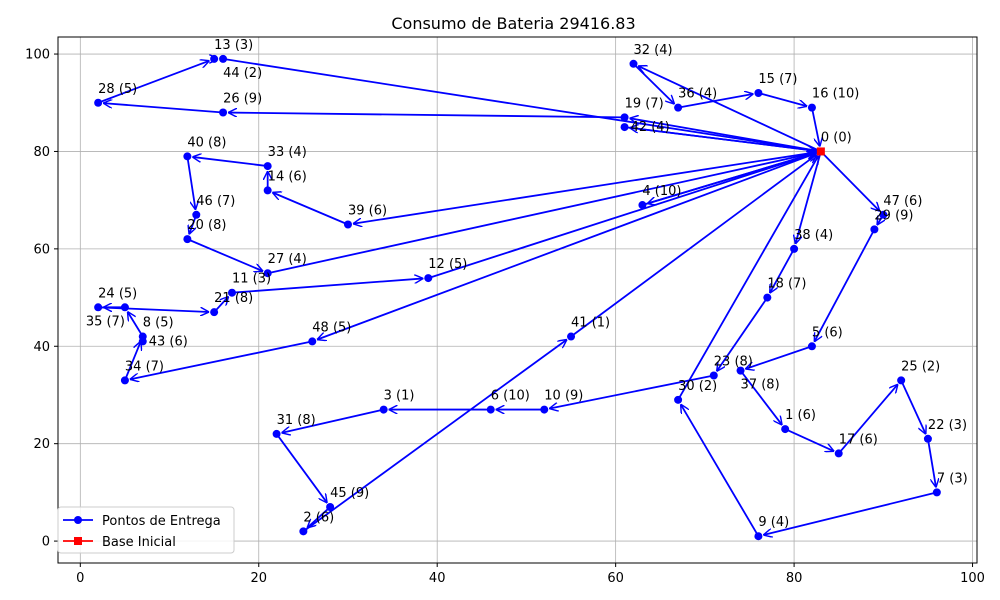 This screenshot has width=1000, height=600. Describe the element at coordinates (773, 522) in the screenshot. I see `point-label: 9 (4)` at that location.